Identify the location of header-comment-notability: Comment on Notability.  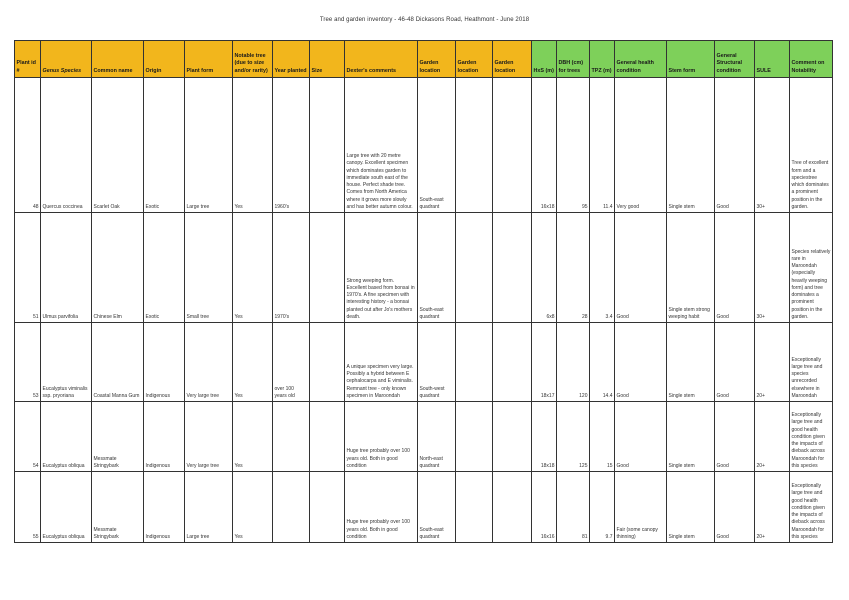
(811, 59).